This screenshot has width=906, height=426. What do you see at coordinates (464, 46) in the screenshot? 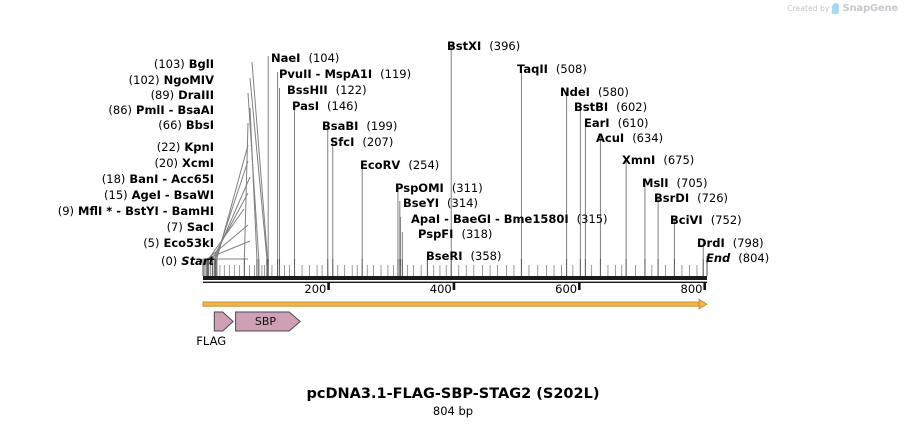
I see `enzyme-name: BstXI` at bounding box center [464, 46].